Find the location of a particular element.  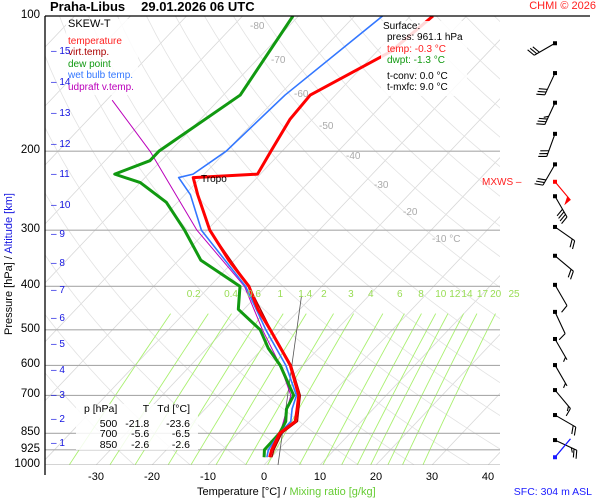

isotherm-label: -60 is located at coordinates (301, 94).